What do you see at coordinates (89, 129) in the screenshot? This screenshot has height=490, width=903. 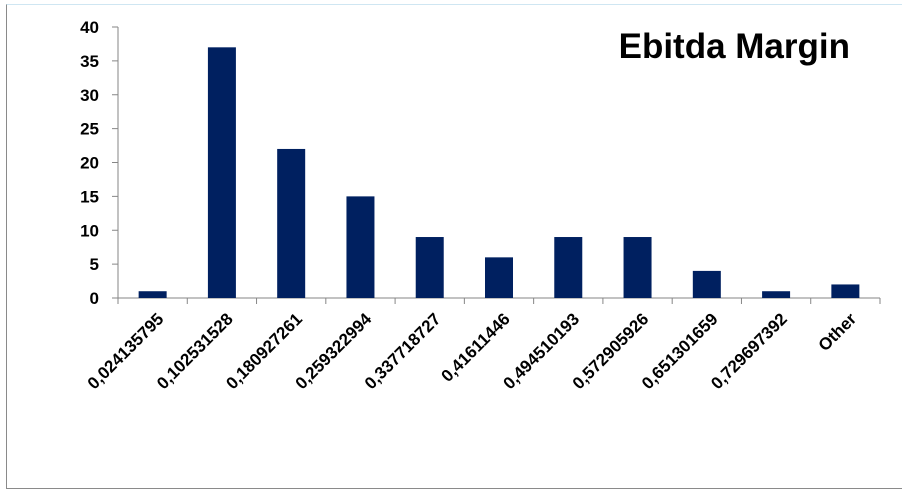 I see `y-tick-label: 25` at bounding box center [89, 129].